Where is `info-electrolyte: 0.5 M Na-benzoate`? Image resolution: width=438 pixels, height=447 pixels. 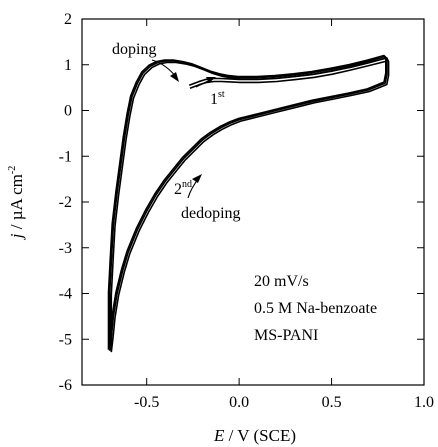 info-electrolyte: 0.5 M Na-benzoate is located at coordinates (315, 308).